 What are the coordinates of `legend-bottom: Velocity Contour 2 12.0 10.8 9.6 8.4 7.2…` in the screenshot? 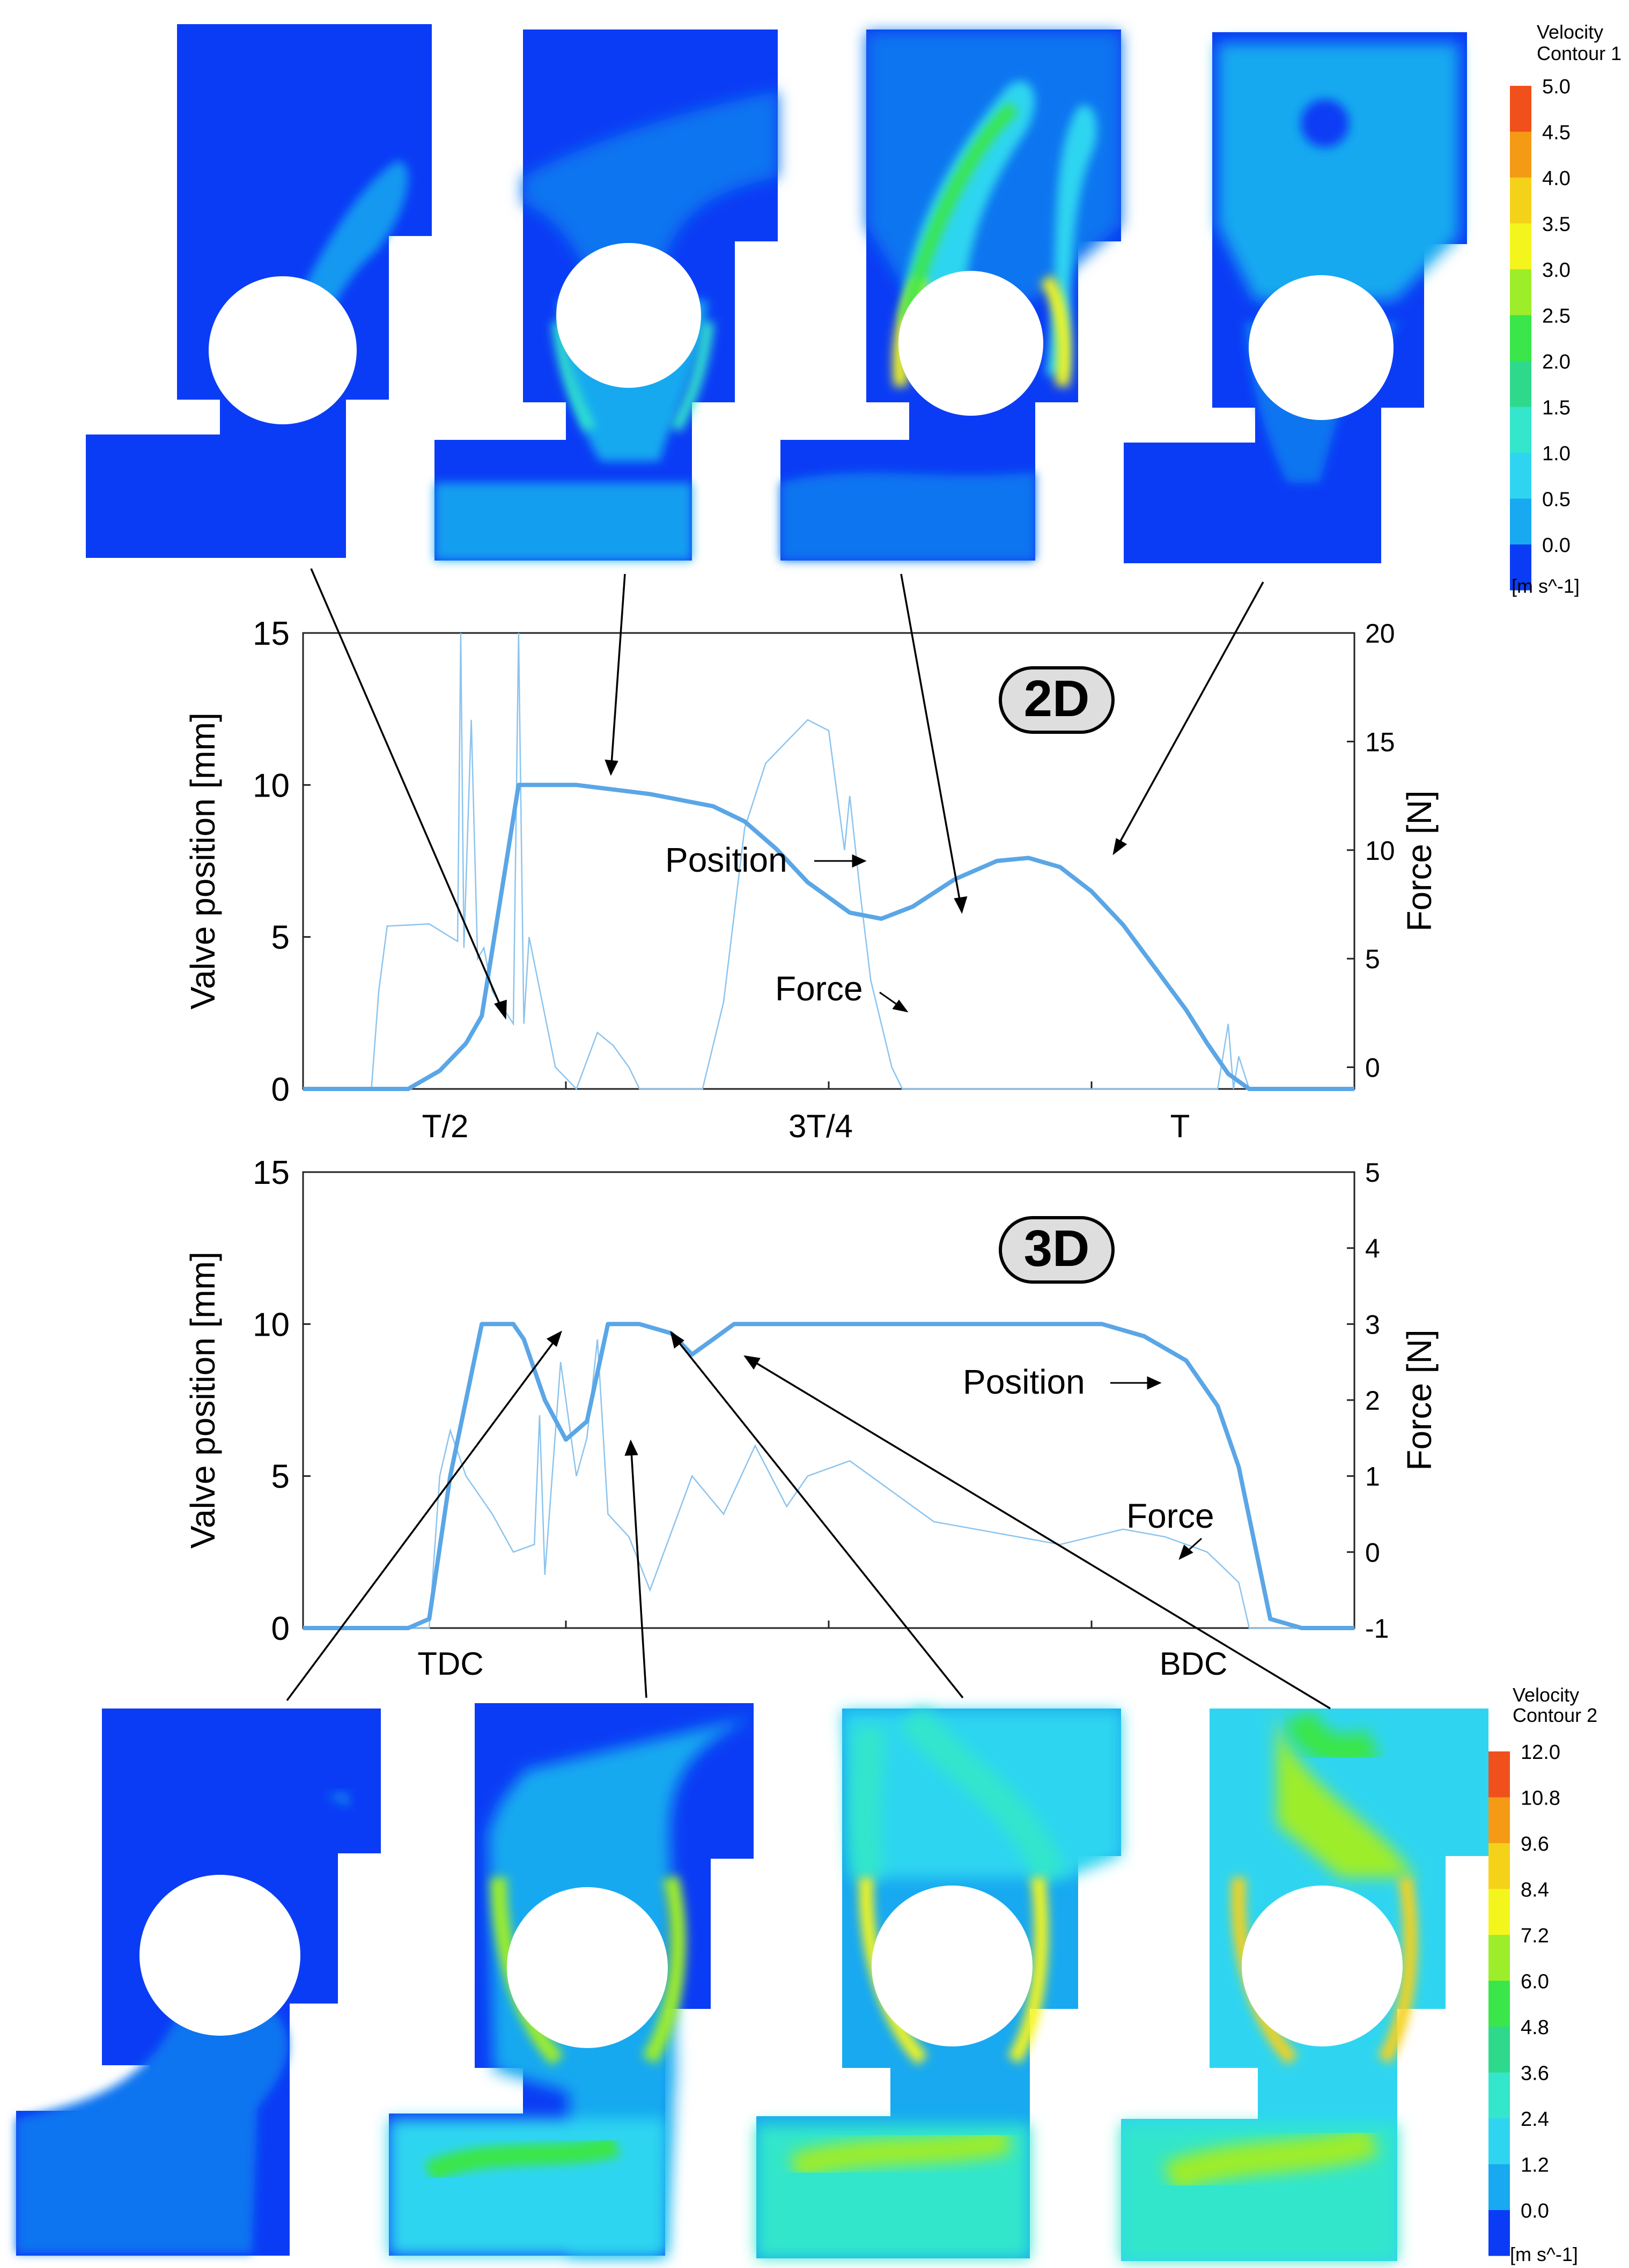 It's located at (1542, 1974).